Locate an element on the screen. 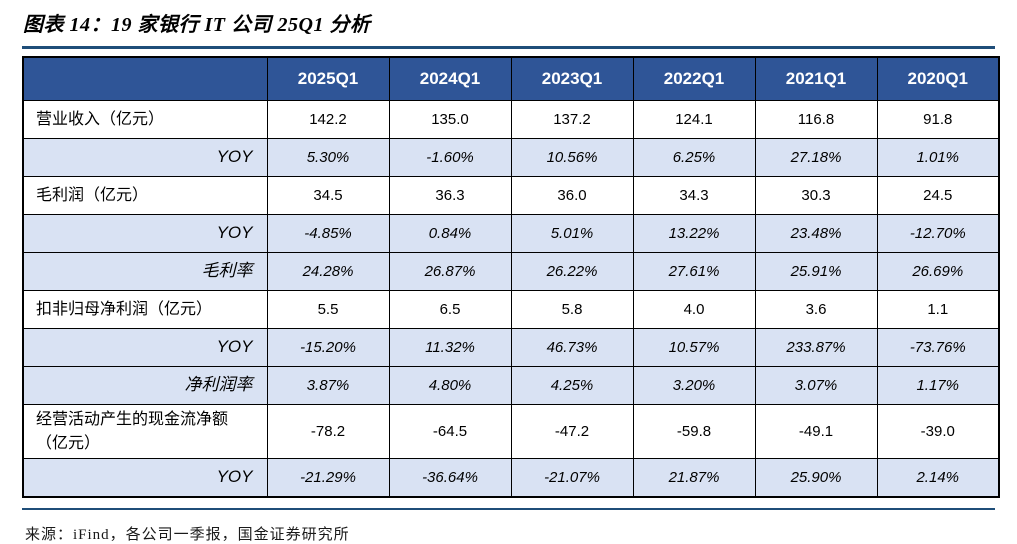 This screenshot has height=544, width=1017. table-row-net-margin: 净利润率 3.87% 4.80% 4.25% 3.20% 3.07% 1.17% is located at coordinates (511, 385).